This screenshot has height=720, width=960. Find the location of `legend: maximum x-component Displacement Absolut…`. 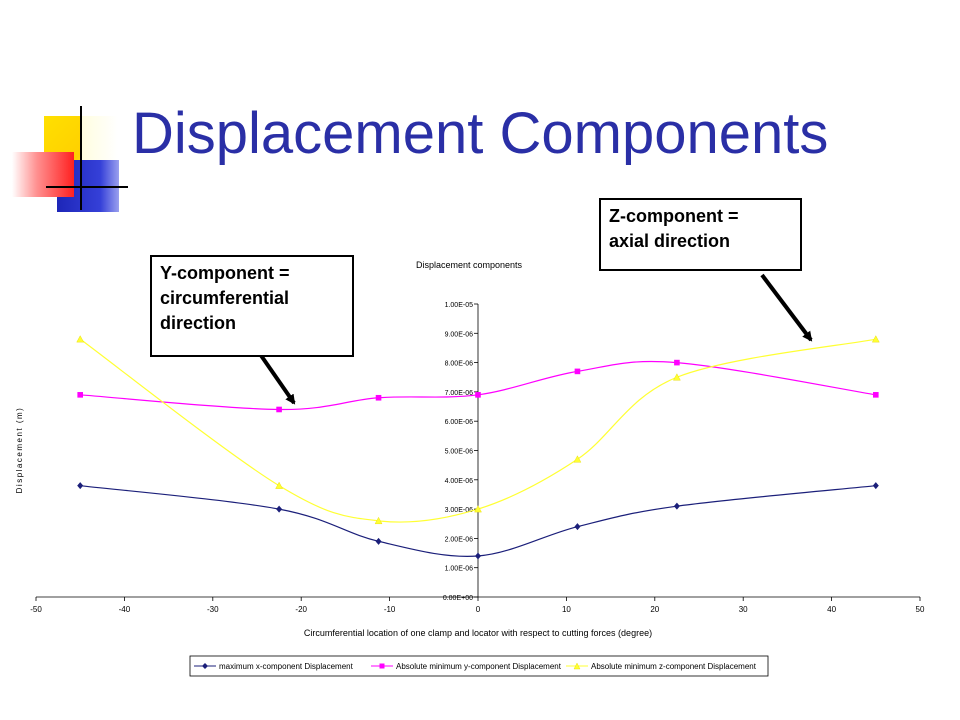

legend: maximum x-component Displacement Absolut… is located at coordinates (479, 666).